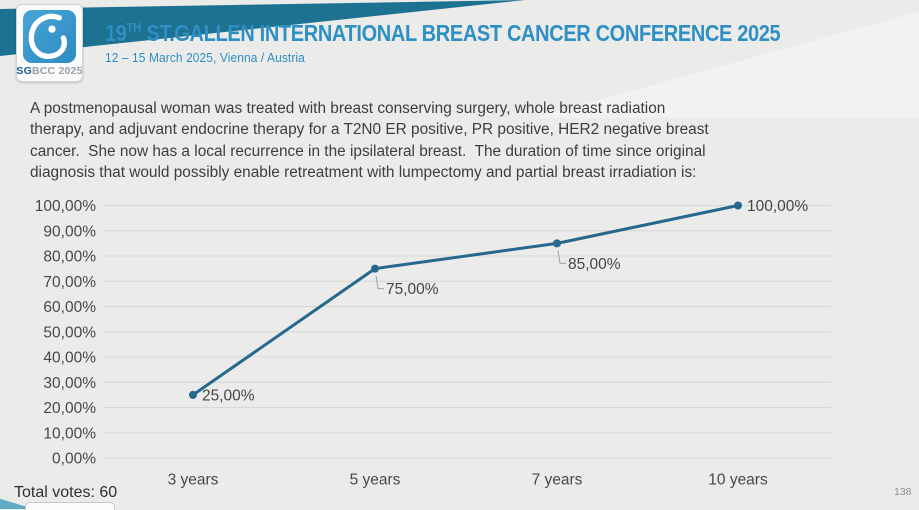  Describe the element at coordinates (24, 71) in the screenshot. I see `logo-caption-sg: SG` at that location.